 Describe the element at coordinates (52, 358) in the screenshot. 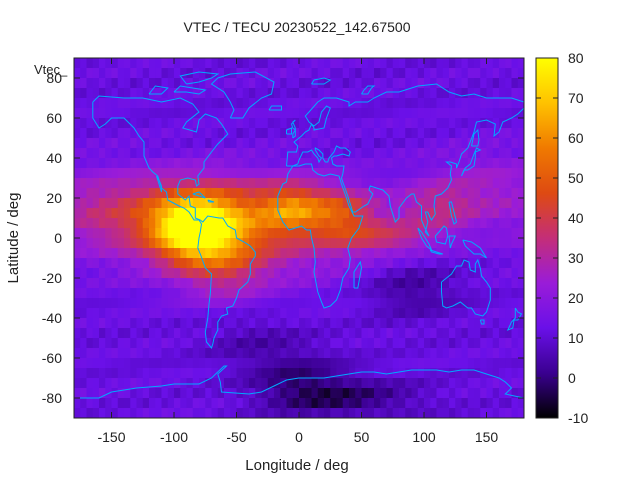

I see `y-tick-label: -60` at that location.